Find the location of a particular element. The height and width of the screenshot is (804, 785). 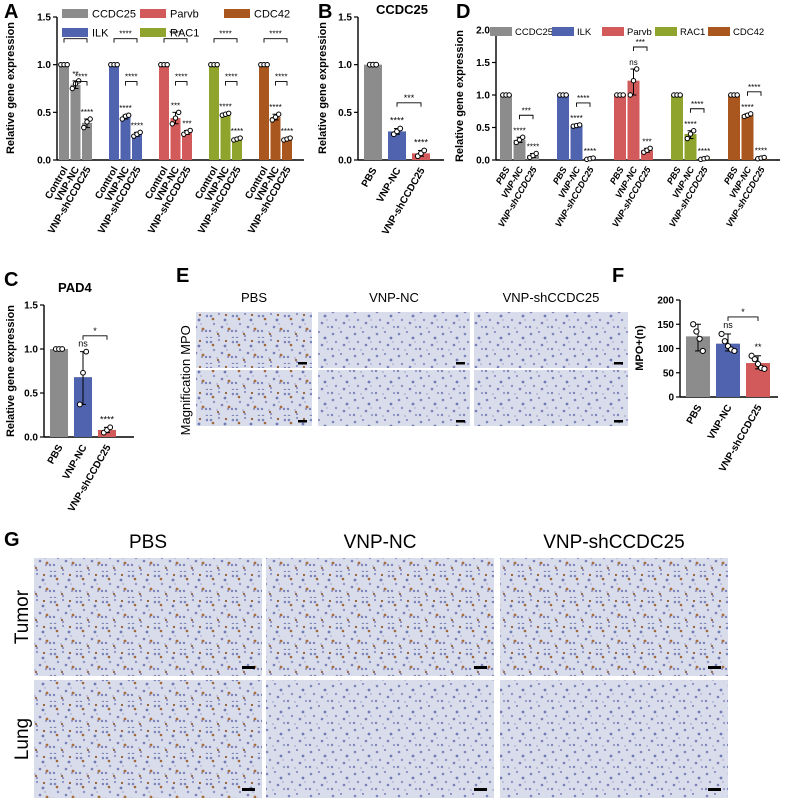

chart-d-legend-label: RAC1 is located at coordinates (692, 32).